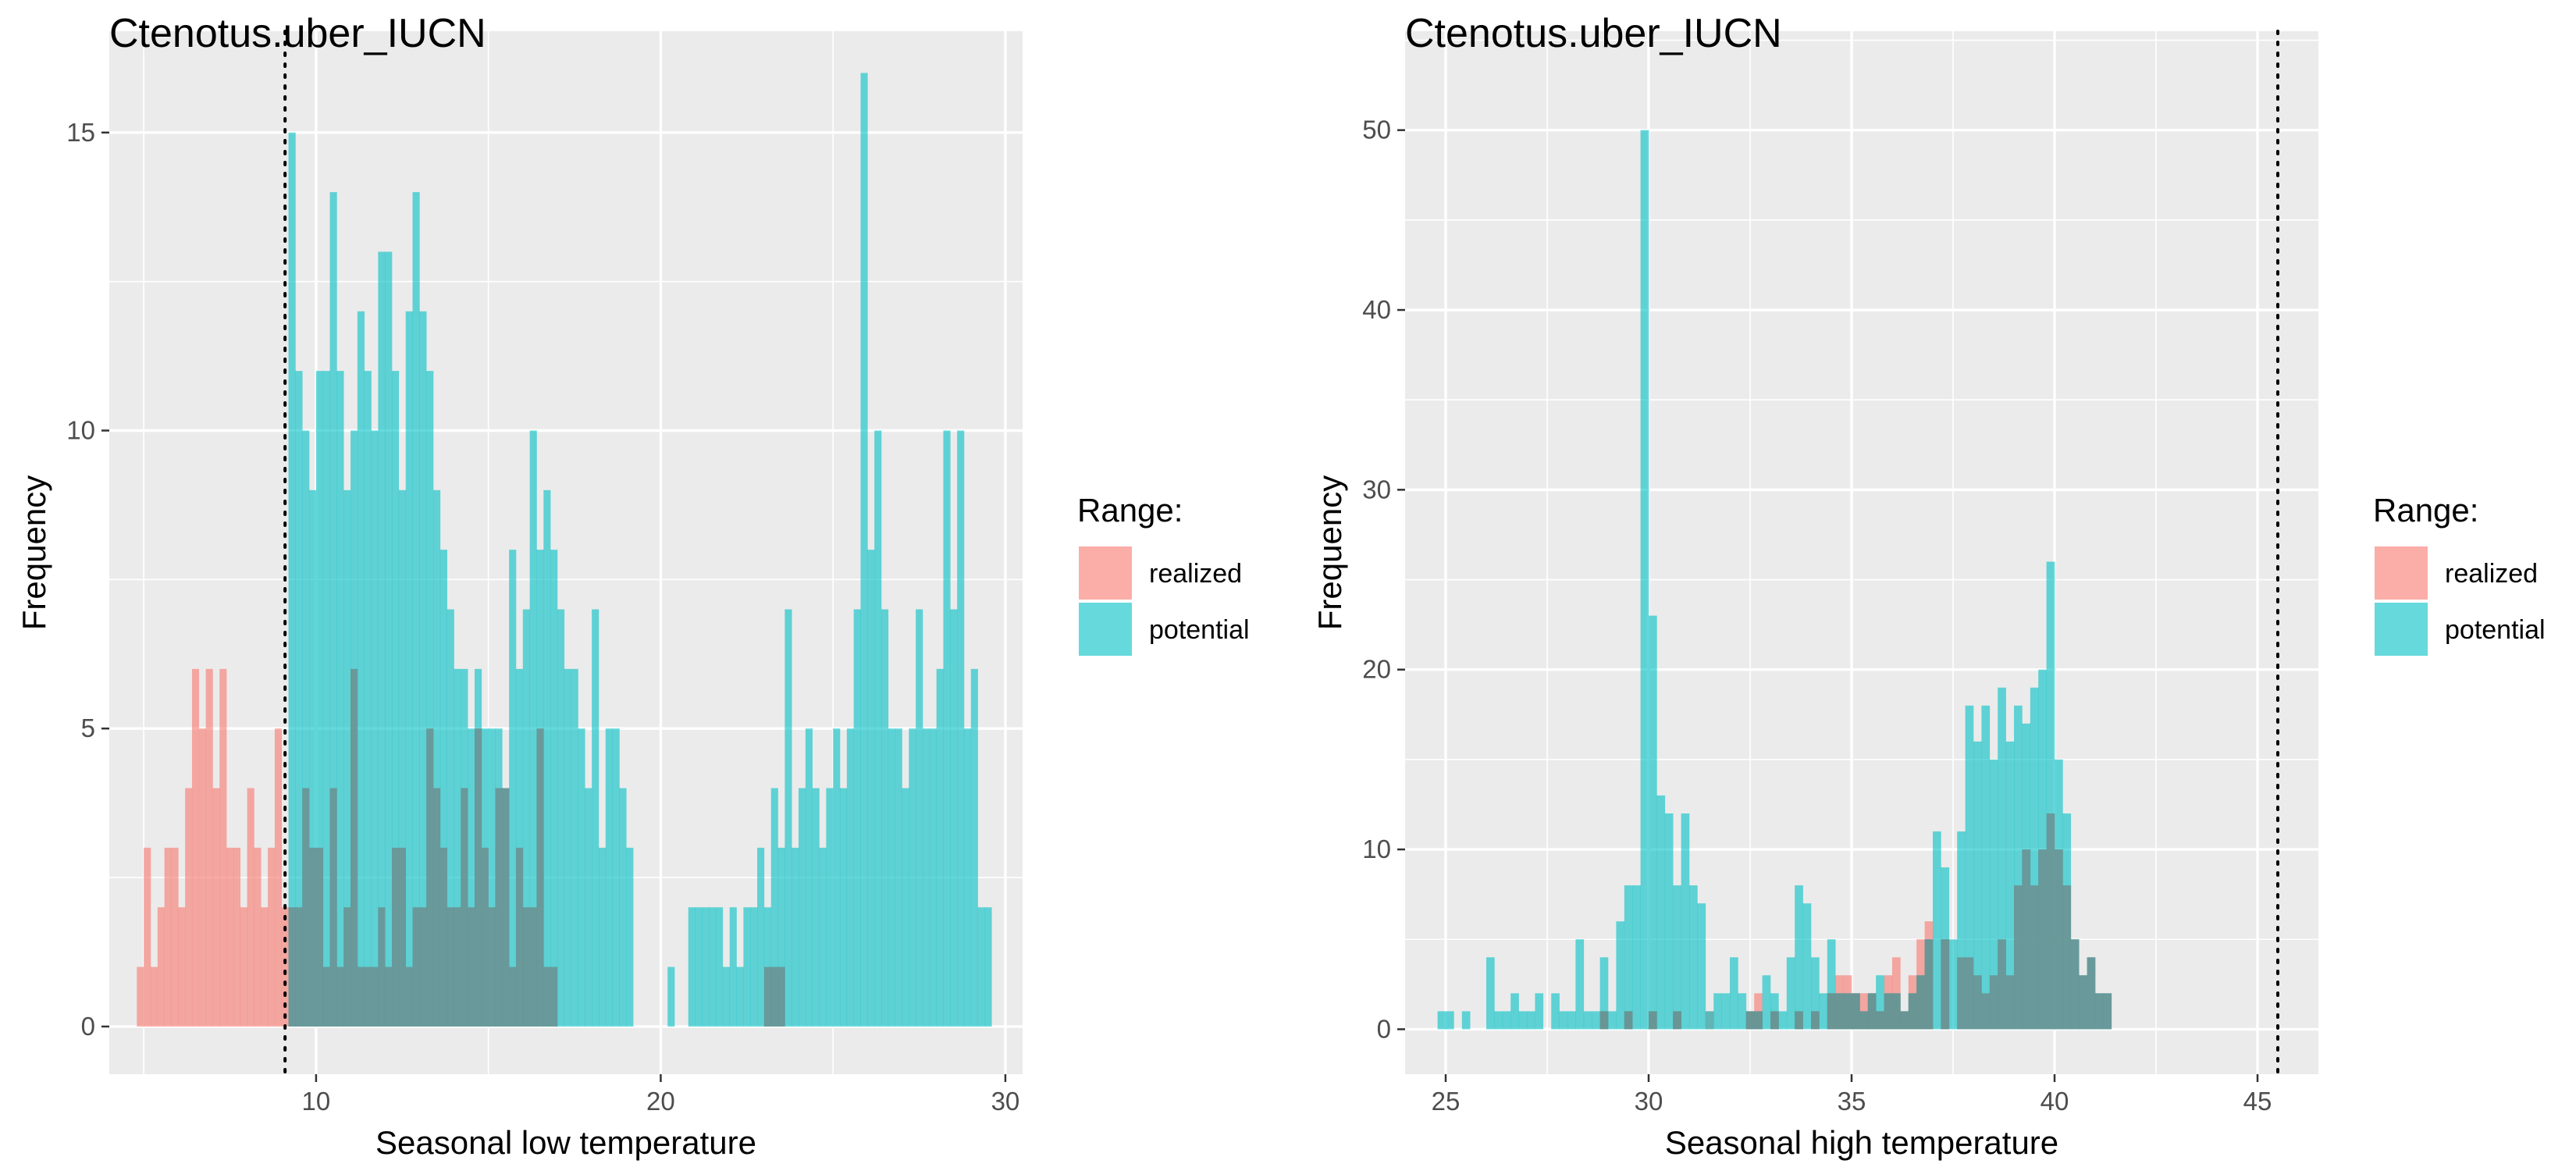 The height and width of the screenshot is (1171, 2576). What do you see at coordinates (1195, 574) in the screenshot?
I see `legend-label-realized: realized` at bounding box center [1195, 574].